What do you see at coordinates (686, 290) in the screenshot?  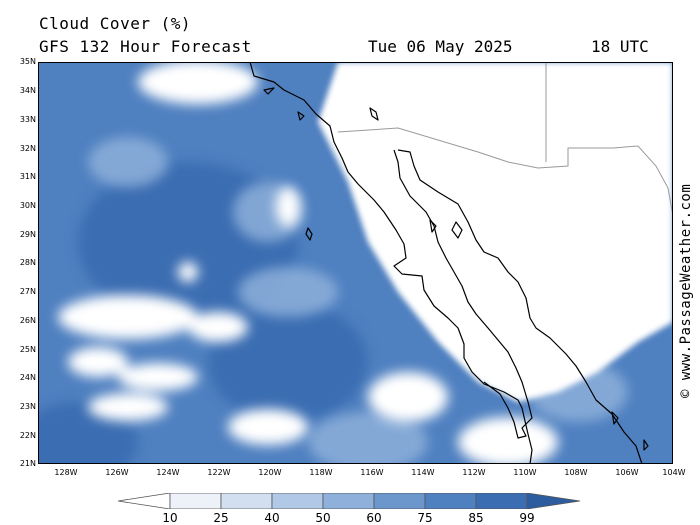 I see `credit-text: © www.PassageWeather.com` at bounding box center [686, 290].